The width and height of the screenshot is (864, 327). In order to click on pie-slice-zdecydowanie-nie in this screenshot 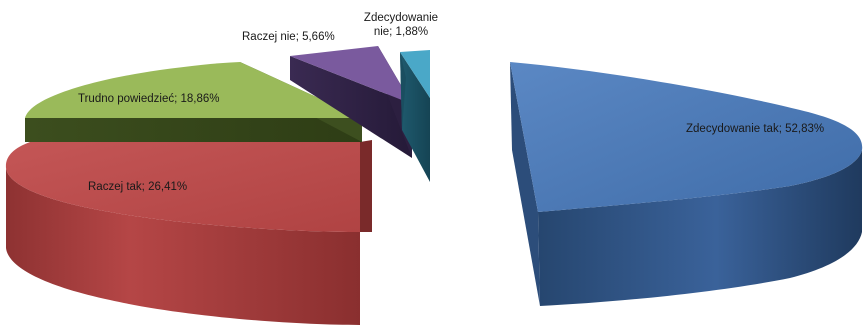, I will do `click(415, 116)`.